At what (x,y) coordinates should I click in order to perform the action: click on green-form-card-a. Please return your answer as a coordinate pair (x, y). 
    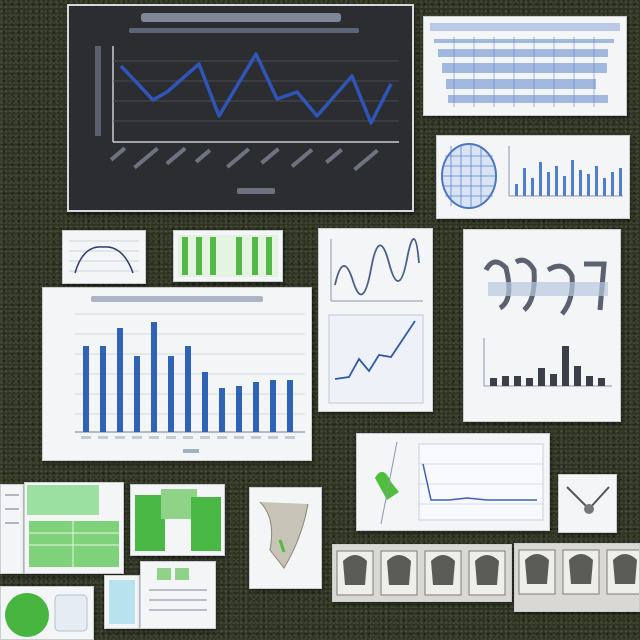
    Looking at the image, I should click on (12, 529).